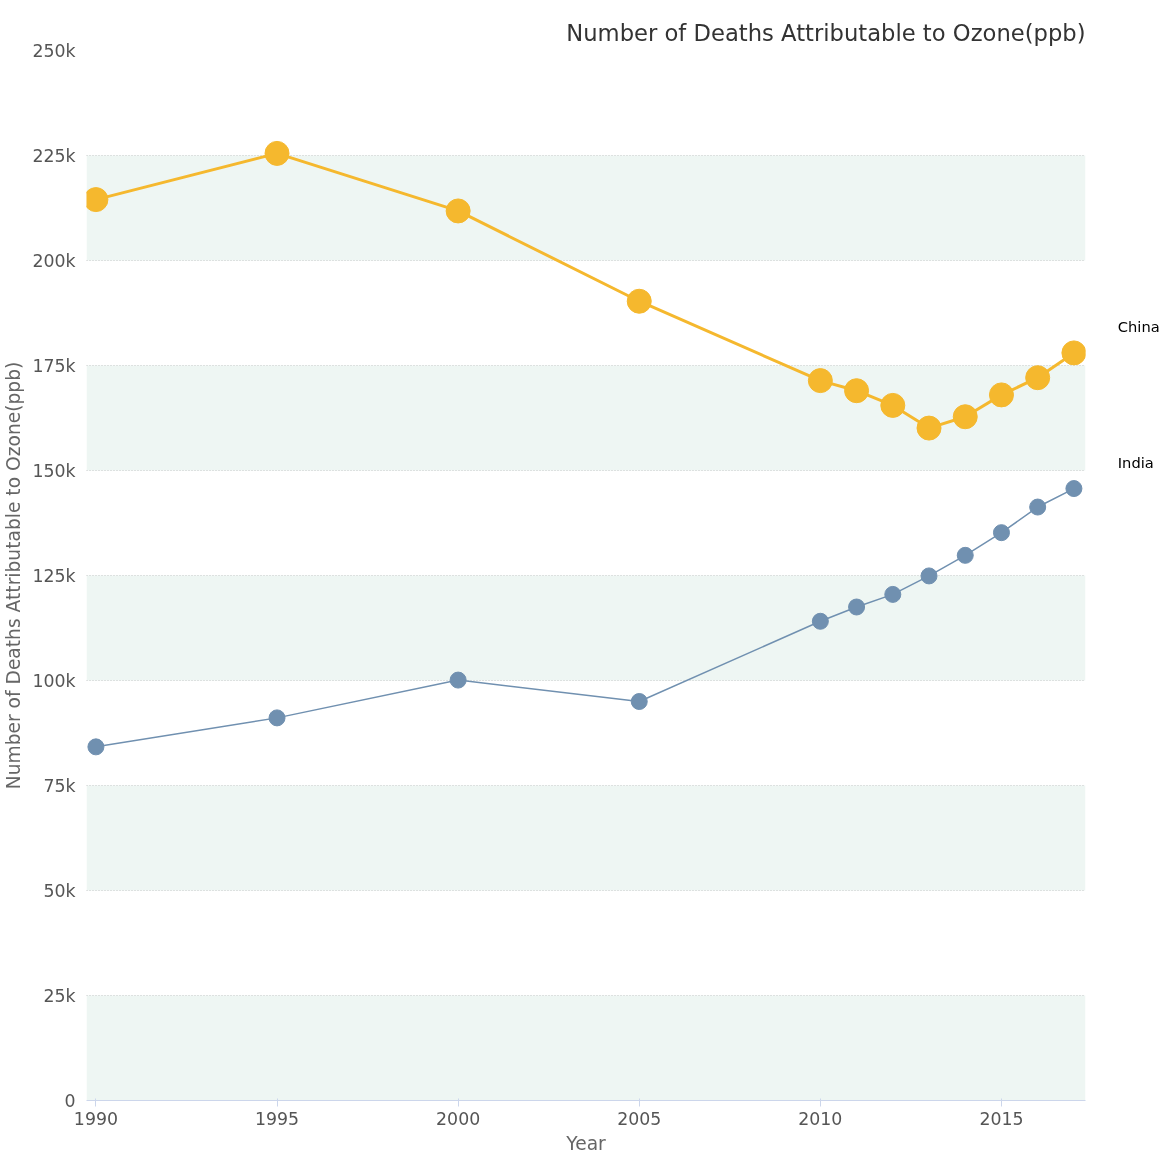 The height and width of the screenshot is (1167, 1172). Describe the element at coordinates (639, 1118) in the screenshot. I see `x-tick-label: 2005` at that location.